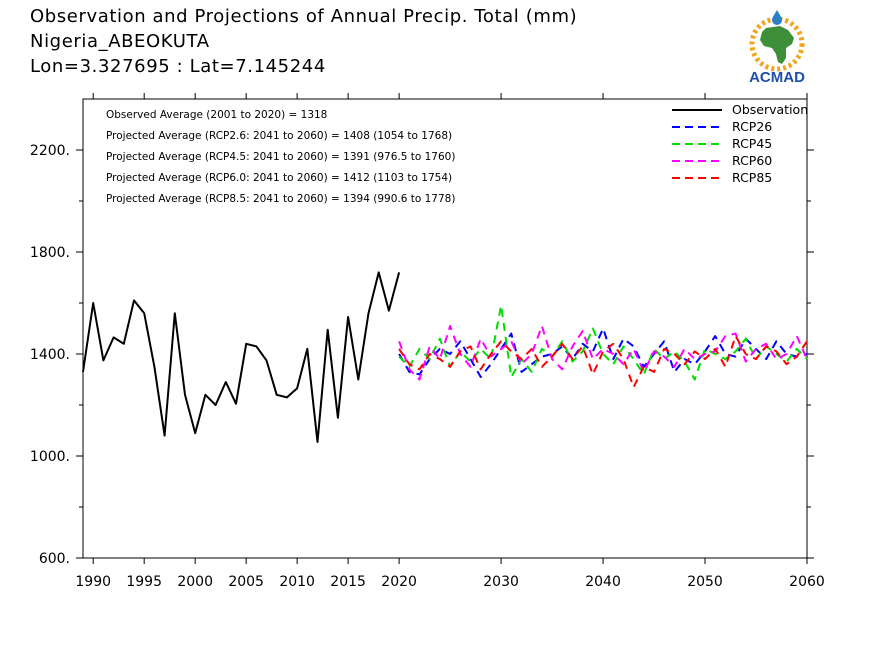 This screenshot has height=659, width=879. Describe the element at coordinates (195, 582) in the screenshot. I see `x-tick-label: 2000` at that location.